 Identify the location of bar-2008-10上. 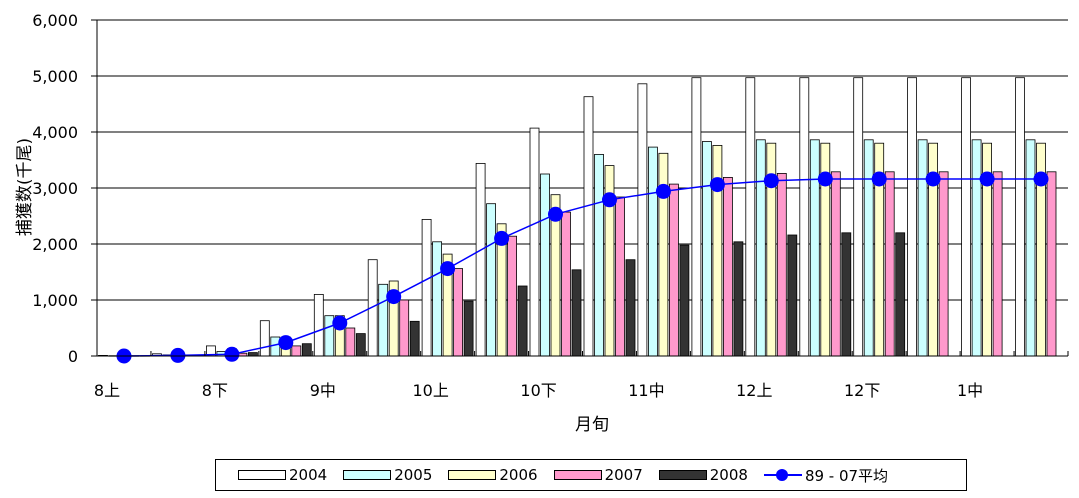
(468, 328).